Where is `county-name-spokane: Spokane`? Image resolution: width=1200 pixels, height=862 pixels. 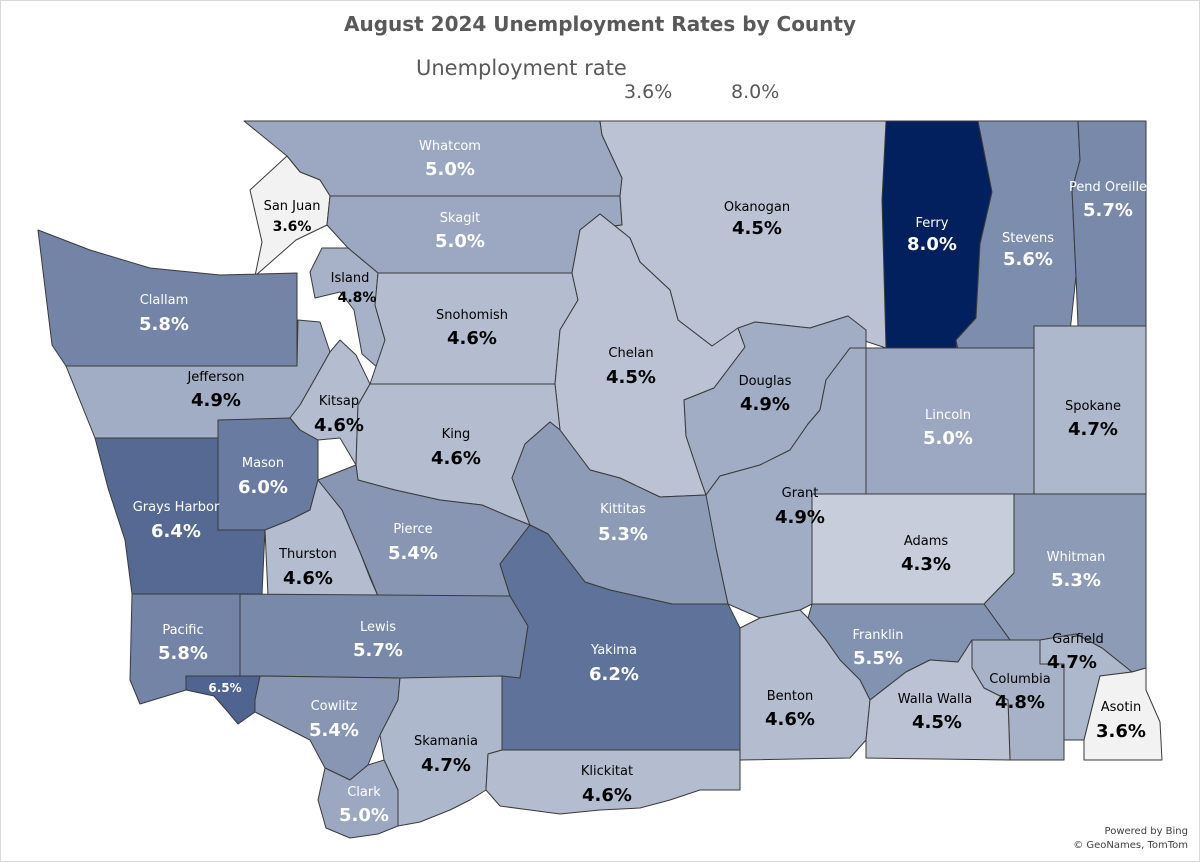 county-name-spokane: Spokane is located at coordinates (1093, 406).